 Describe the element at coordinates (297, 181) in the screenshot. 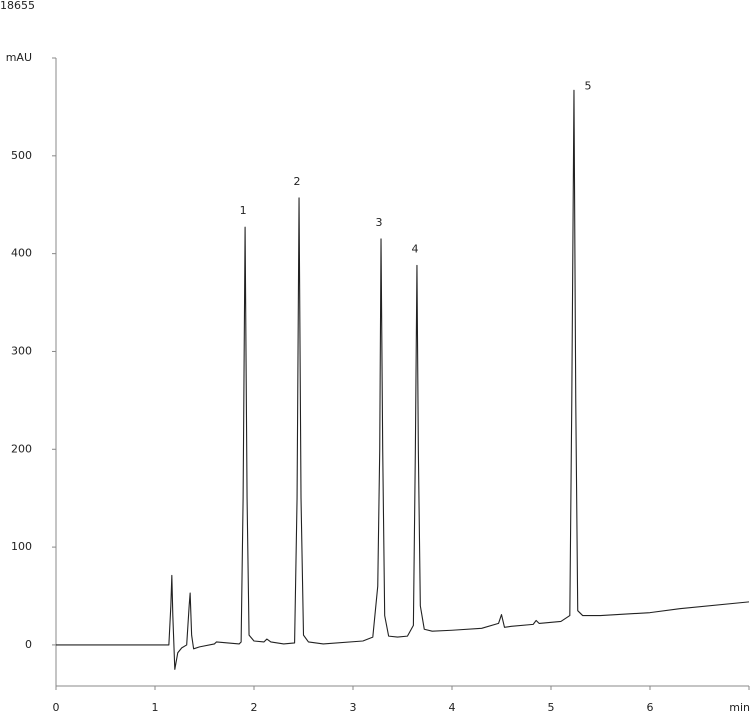

I see `peak-label: 2` at that location.